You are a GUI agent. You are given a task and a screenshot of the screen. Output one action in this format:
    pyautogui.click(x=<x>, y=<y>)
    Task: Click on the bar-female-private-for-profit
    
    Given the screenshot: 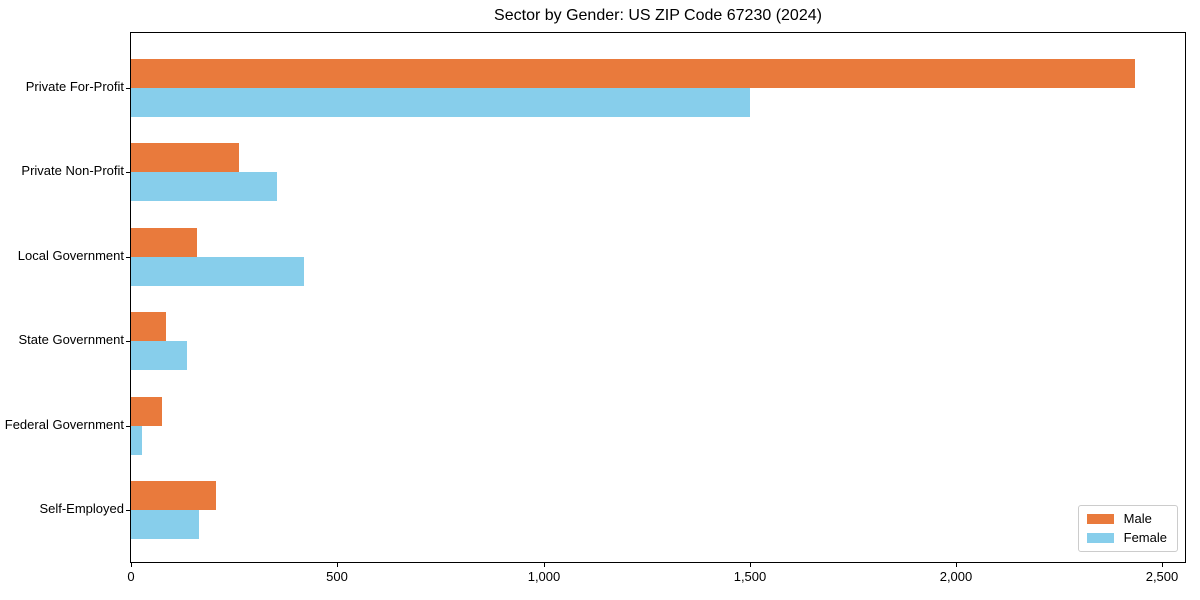 What is the action you would take?
    pyautogui.click(x=440, y=102)
    